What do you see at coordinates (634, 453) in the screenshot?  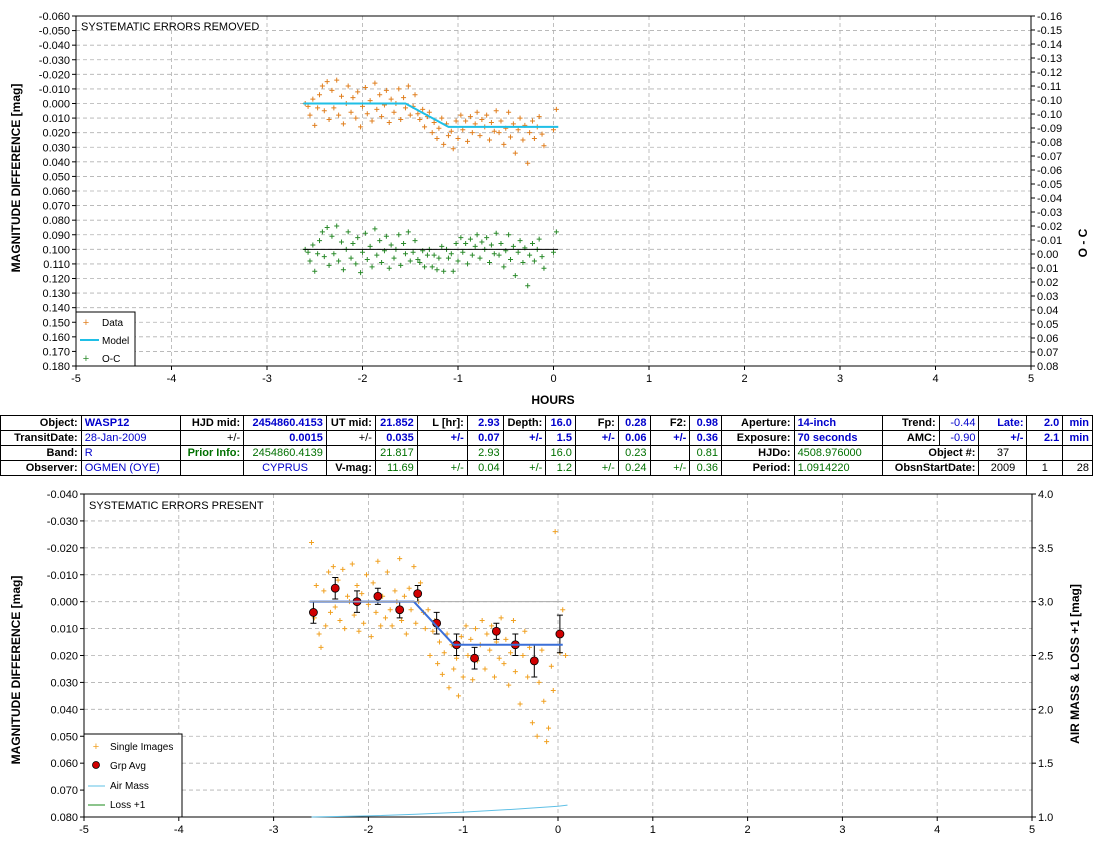 I see `prior-fp-value: 0.23` at bounding box center [634, 453].